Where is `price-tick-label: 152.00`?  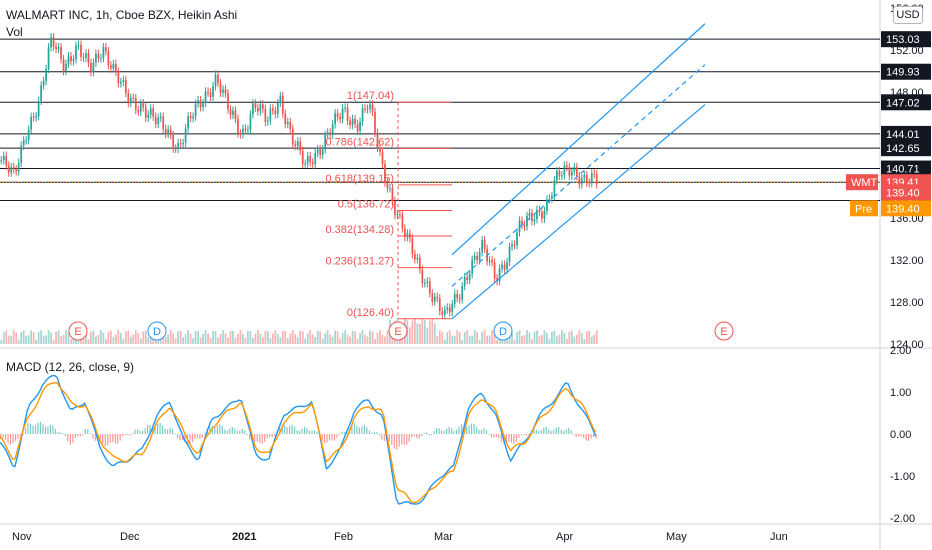 price-tick-label: 152.00 is located at coordinates (907, 51).